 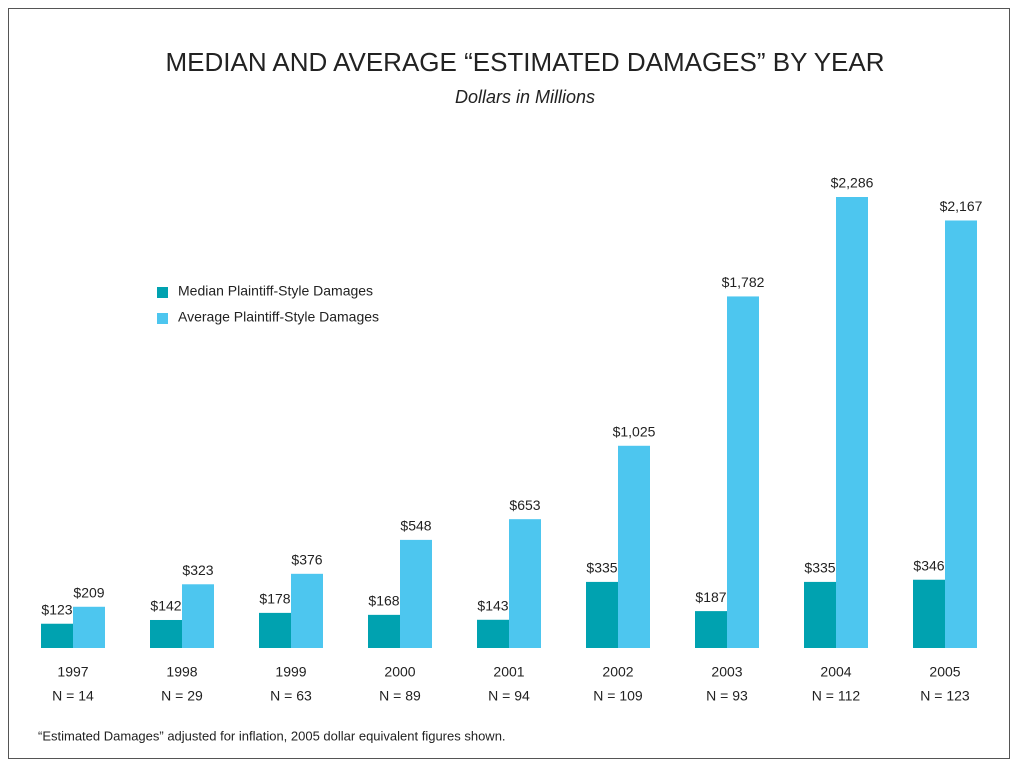 What do you see at coordinates (727, 696) in the screenshot?
I see `sample-size: N = 93` at bounding box center [727, 696].